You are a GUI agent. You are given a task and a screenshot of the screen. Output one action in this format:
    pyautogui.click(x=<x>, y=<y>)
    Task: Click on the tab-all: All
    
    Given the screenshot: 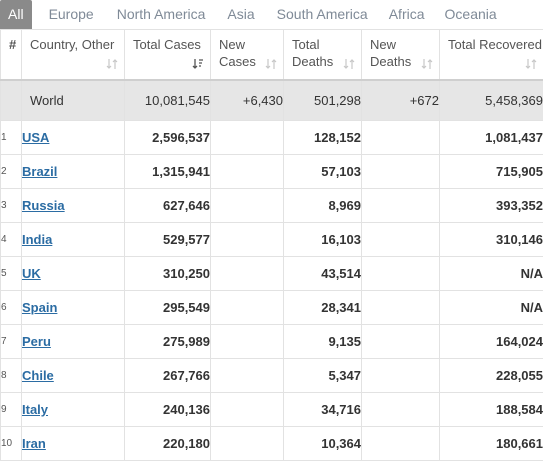 What is the action you would take?
    pyautogui.click(x=16, y=14)
    